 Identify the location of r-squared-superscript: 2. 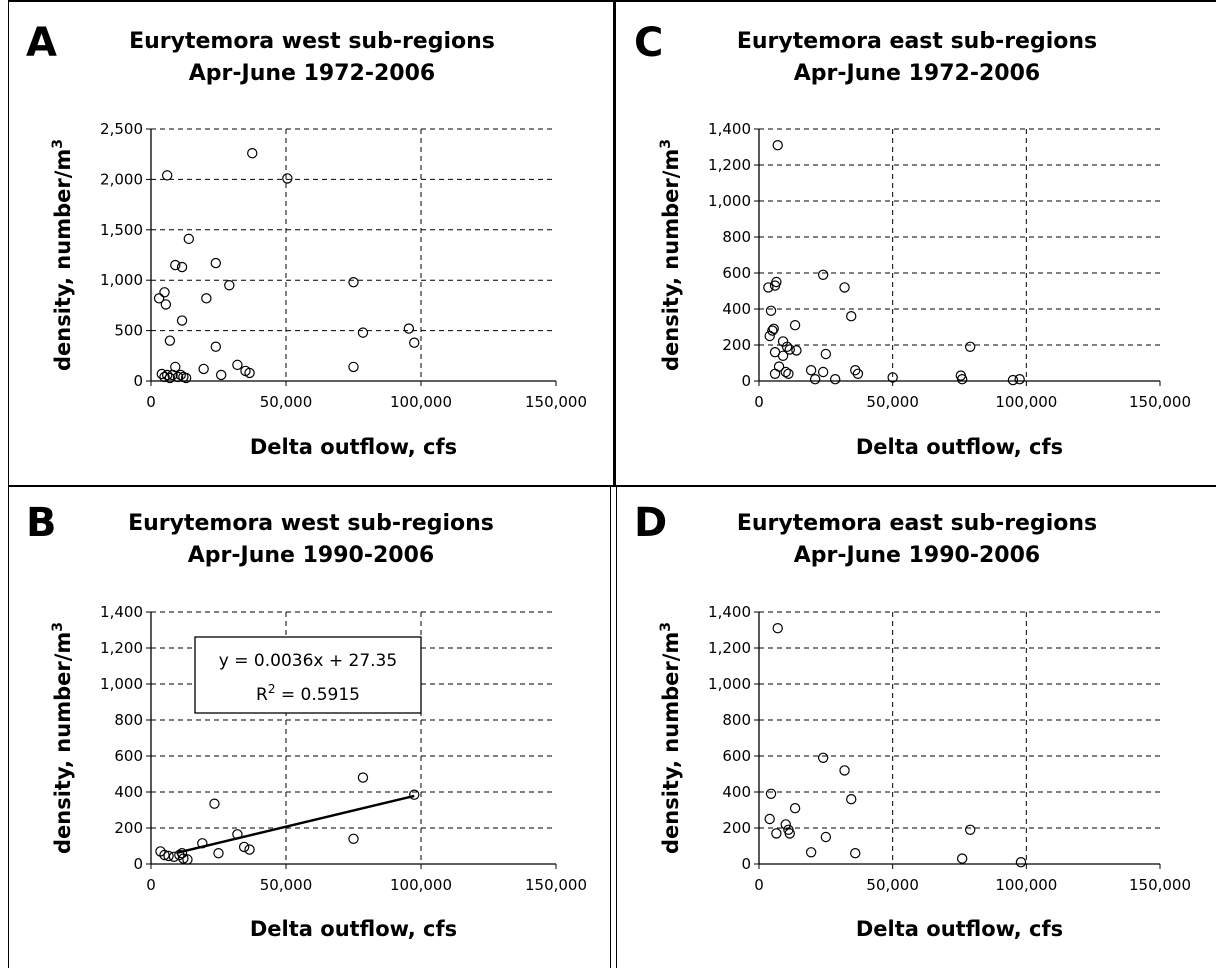
(272, 689).